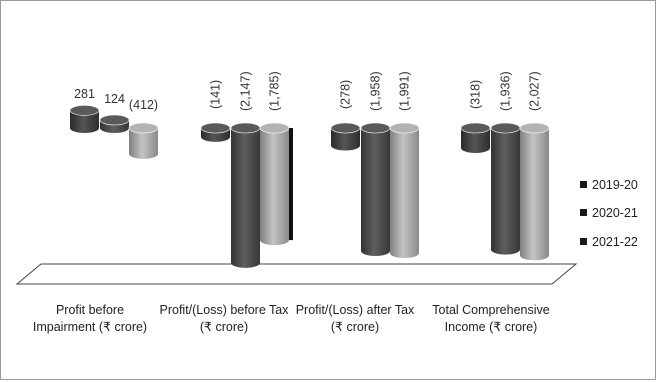 The height and width of the screenshot is (382, 657). I want to click on data-label: (2,147), so click(246, 91).